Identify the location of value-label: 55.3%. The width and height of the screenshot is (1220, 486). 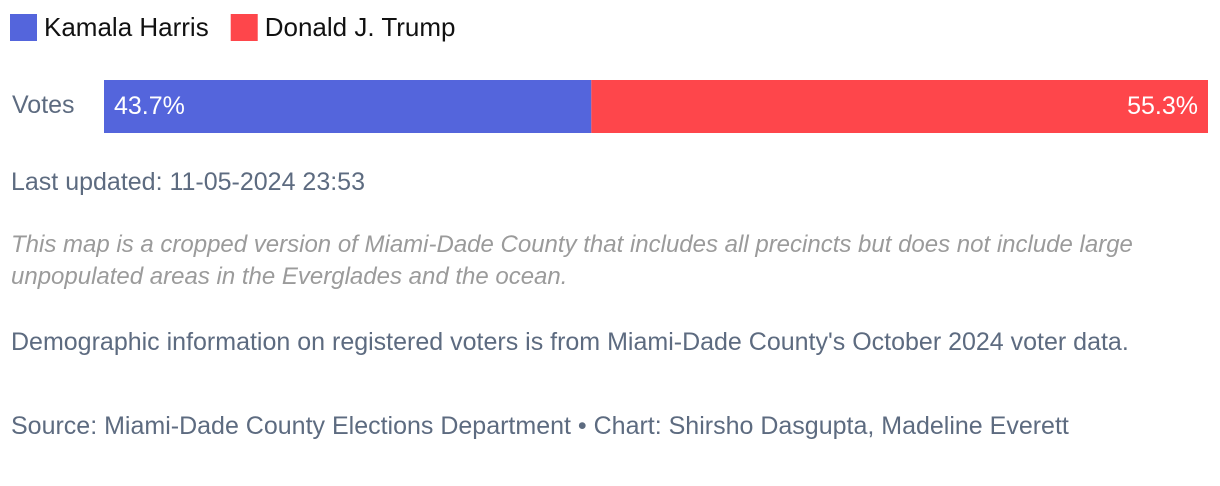
(1162, 106).